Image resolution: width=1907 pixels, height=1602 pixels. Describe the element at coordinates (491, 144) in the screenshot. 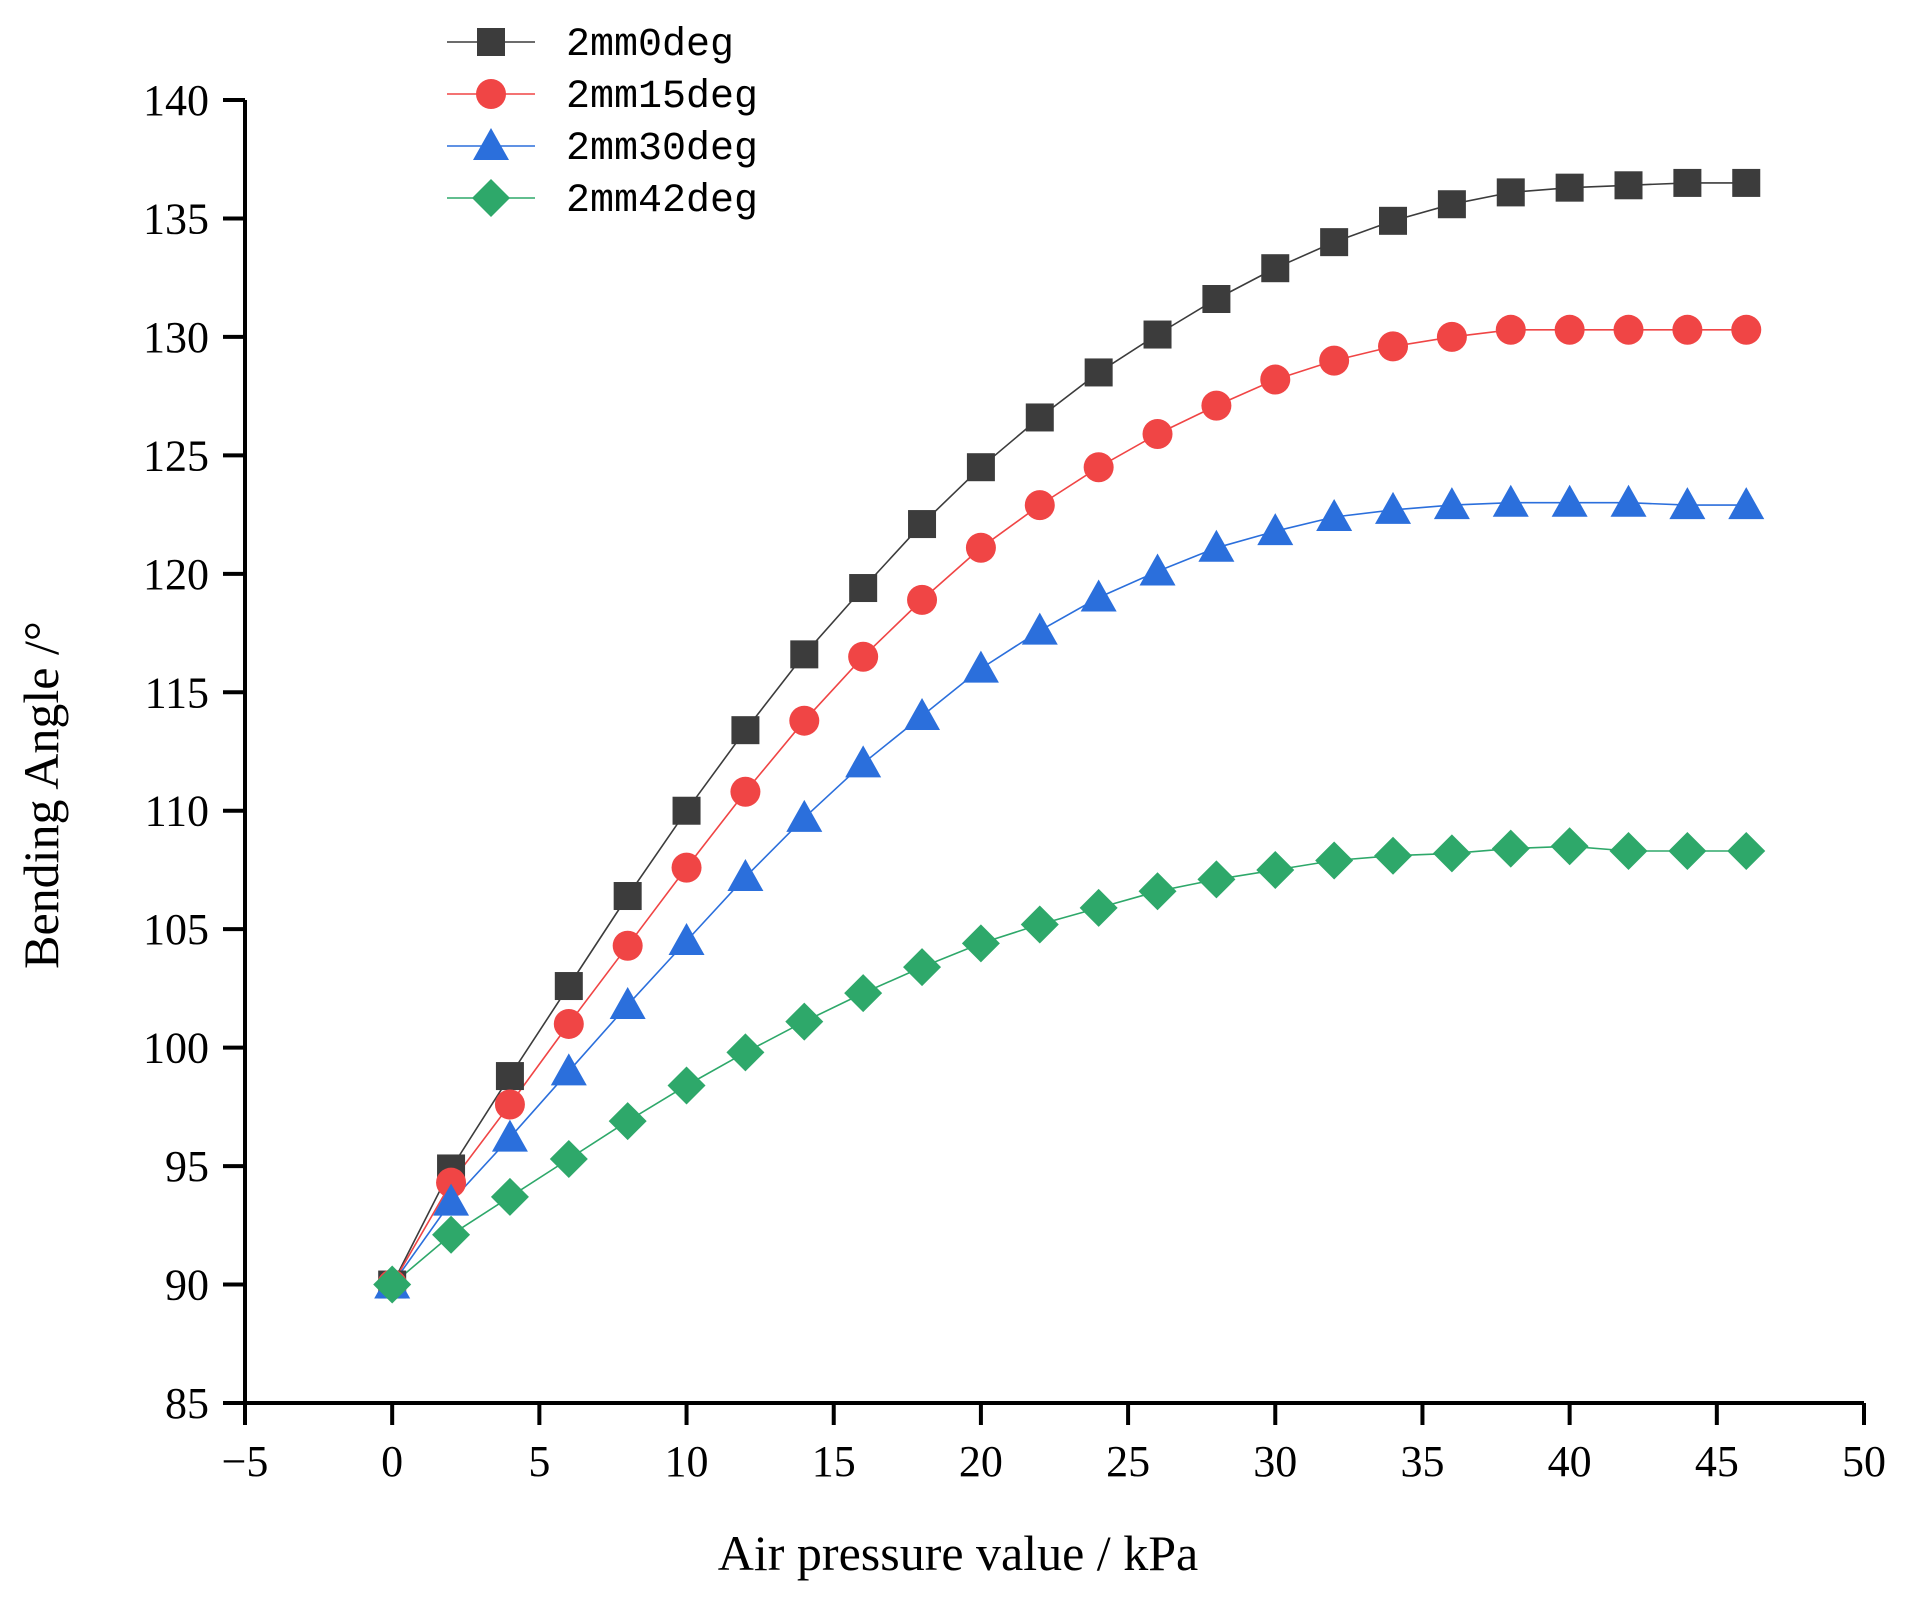

I see `legend-marker-2mm30deg` at that location.